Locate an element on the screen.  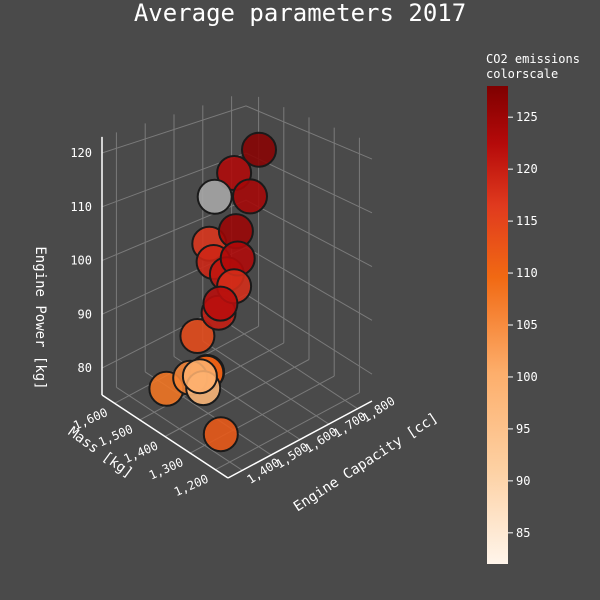
chart-title: Average parameters 2017 is located at coordinates (300, 13).